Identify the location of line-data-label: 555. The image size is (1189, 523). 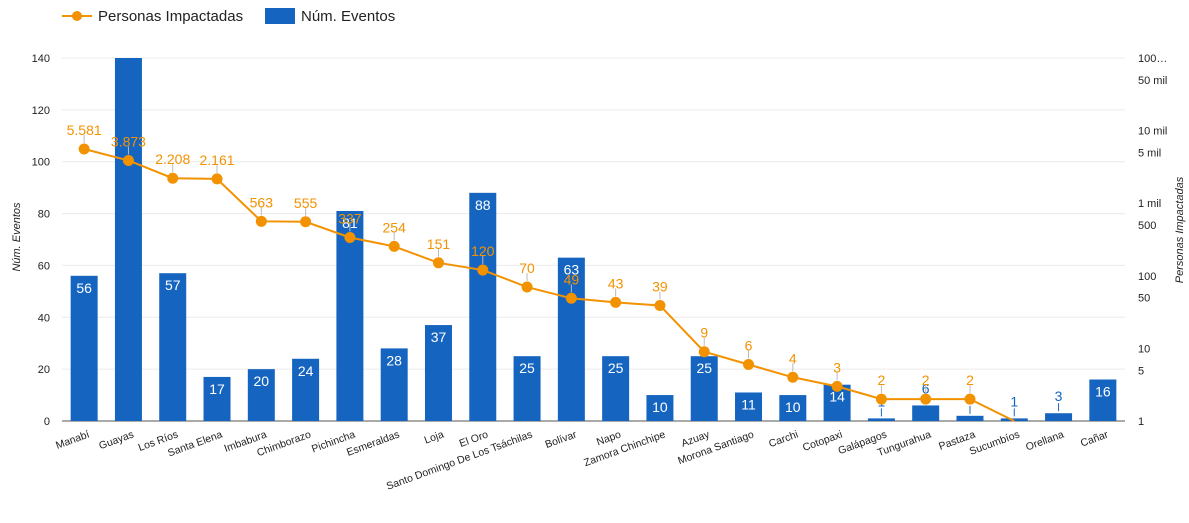
(306, 203).